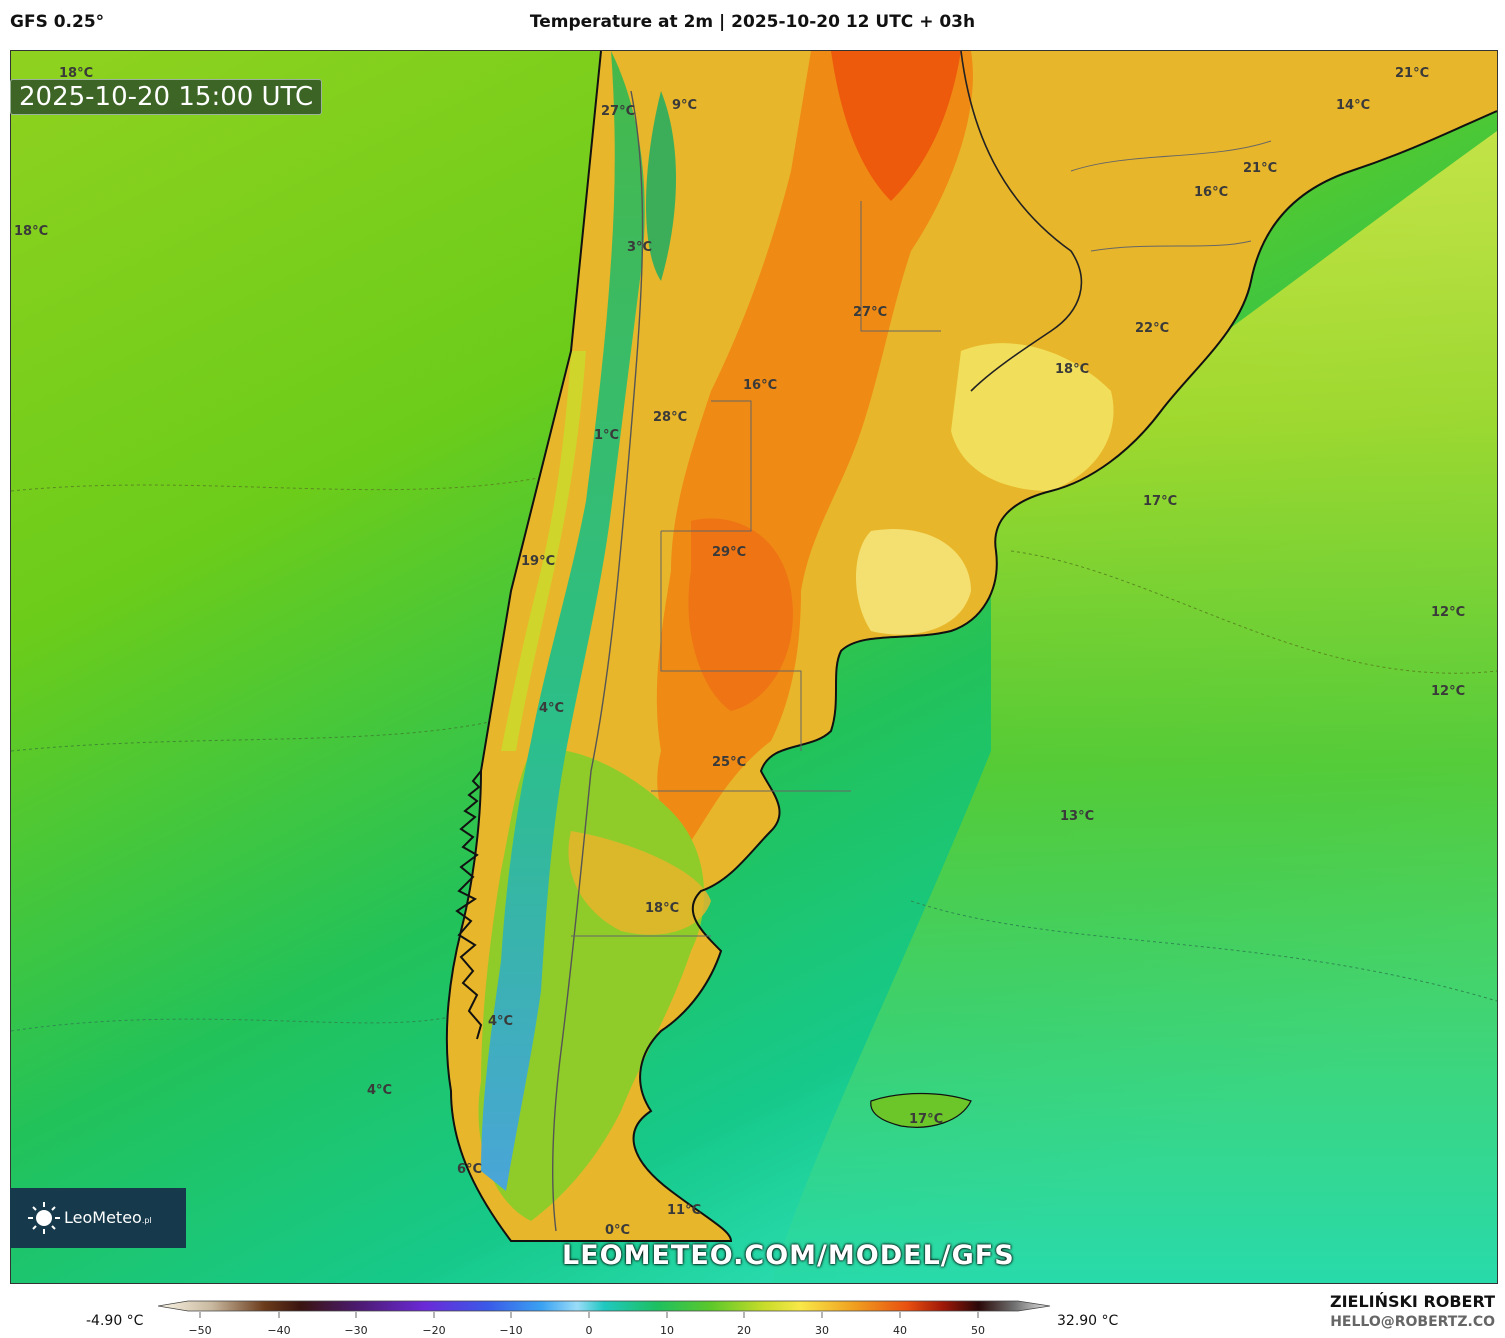 The image size is (1505, 1338). I want to click on temp-label: 13°C, so click(1077, 816).